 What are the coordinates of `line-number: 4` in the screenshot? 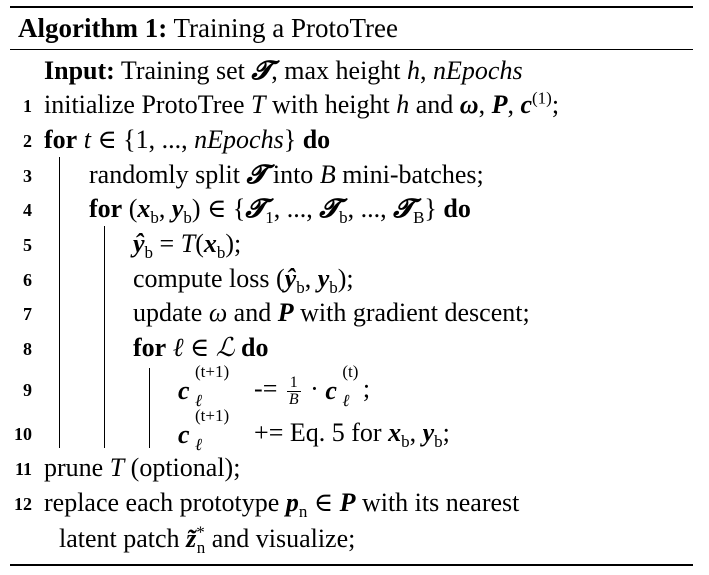 It's located at (27, 210).